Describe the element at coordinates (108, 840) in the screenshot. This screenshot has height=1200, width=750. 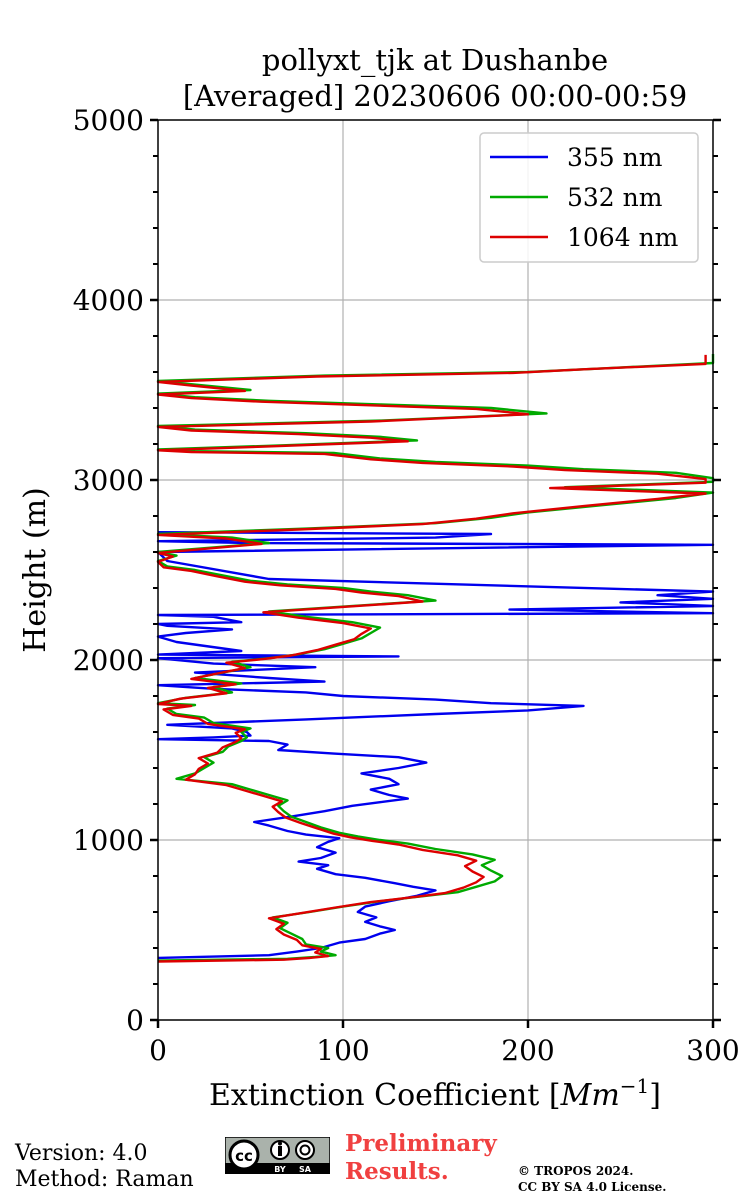
I see `y-tick-label: 1000` at that location.